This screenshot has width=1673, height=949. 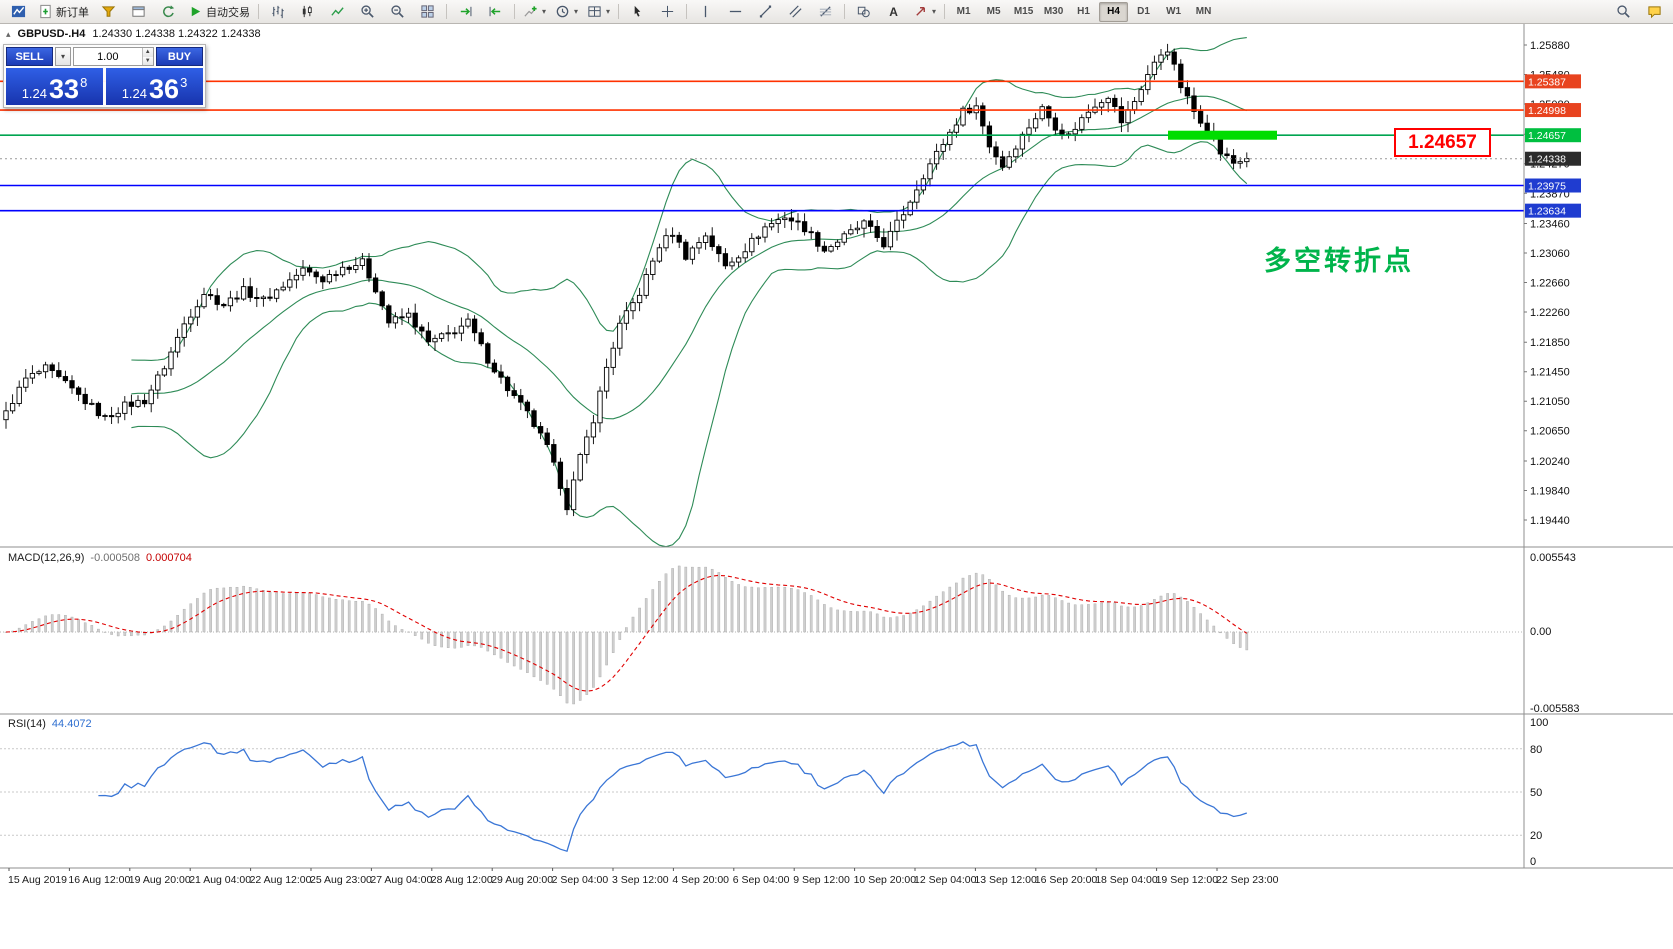 I want to click on tile-windows-button, so click(x=427, y=12).